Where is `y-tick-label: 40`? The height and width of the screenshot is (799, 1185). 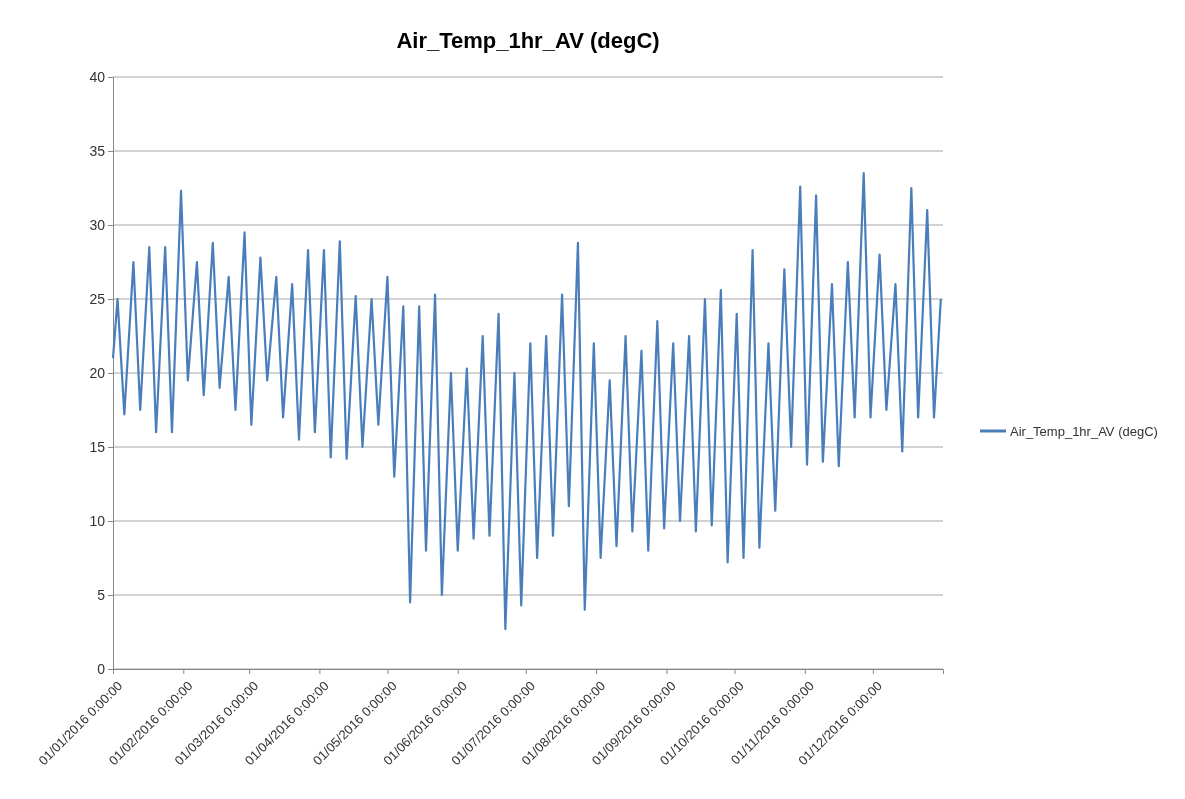 y-tick-label: 40 is located at coordinates (97, 76).